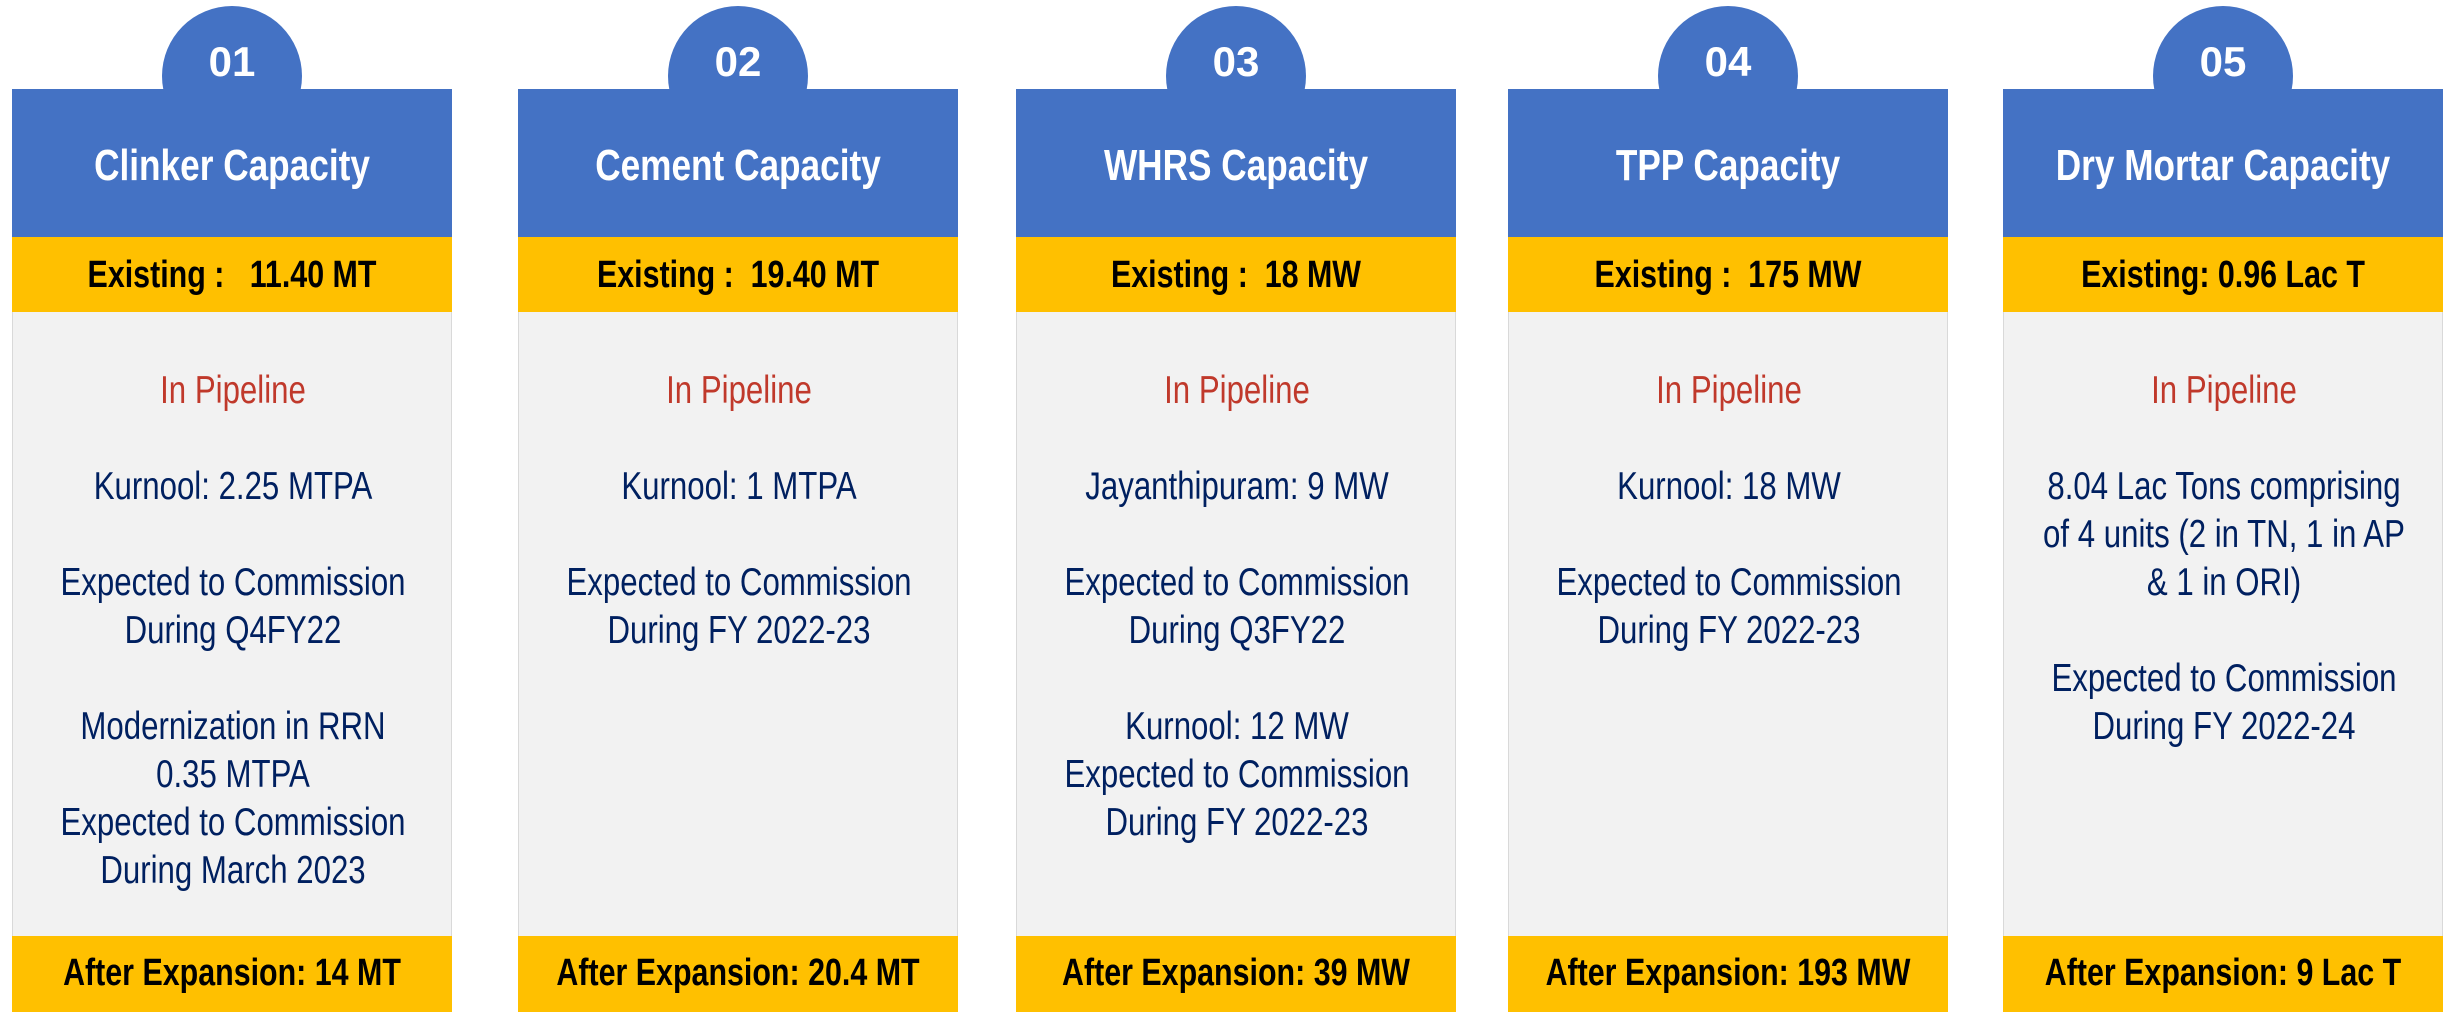 This screenshot has height=1012, width=2446. I want to click on after-text: After Expansion: 193 MW, so click(1728, 973).